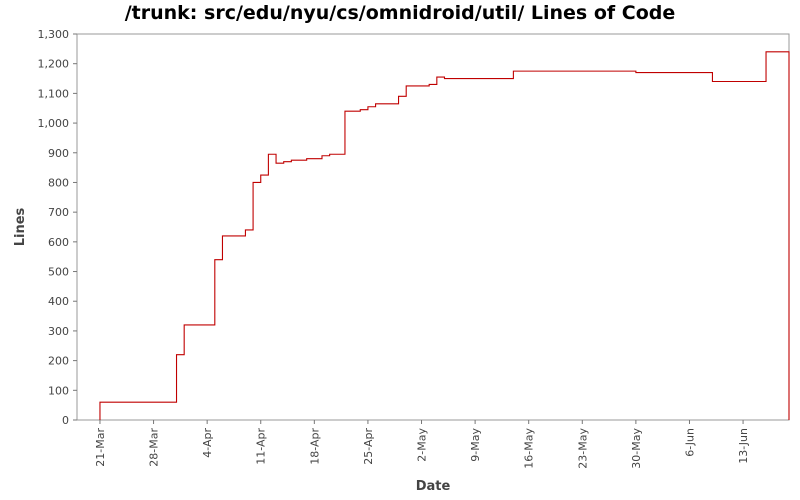 This screenshot has width=800, height=500. I want to click on x-tick-label: 18-Apr, so click(314, 446).